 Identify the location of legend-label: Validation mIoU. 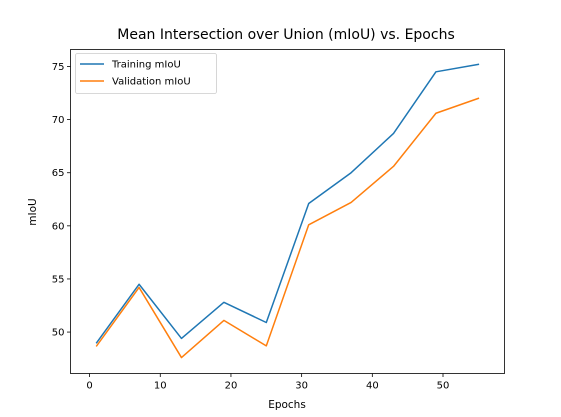
(151, 82).